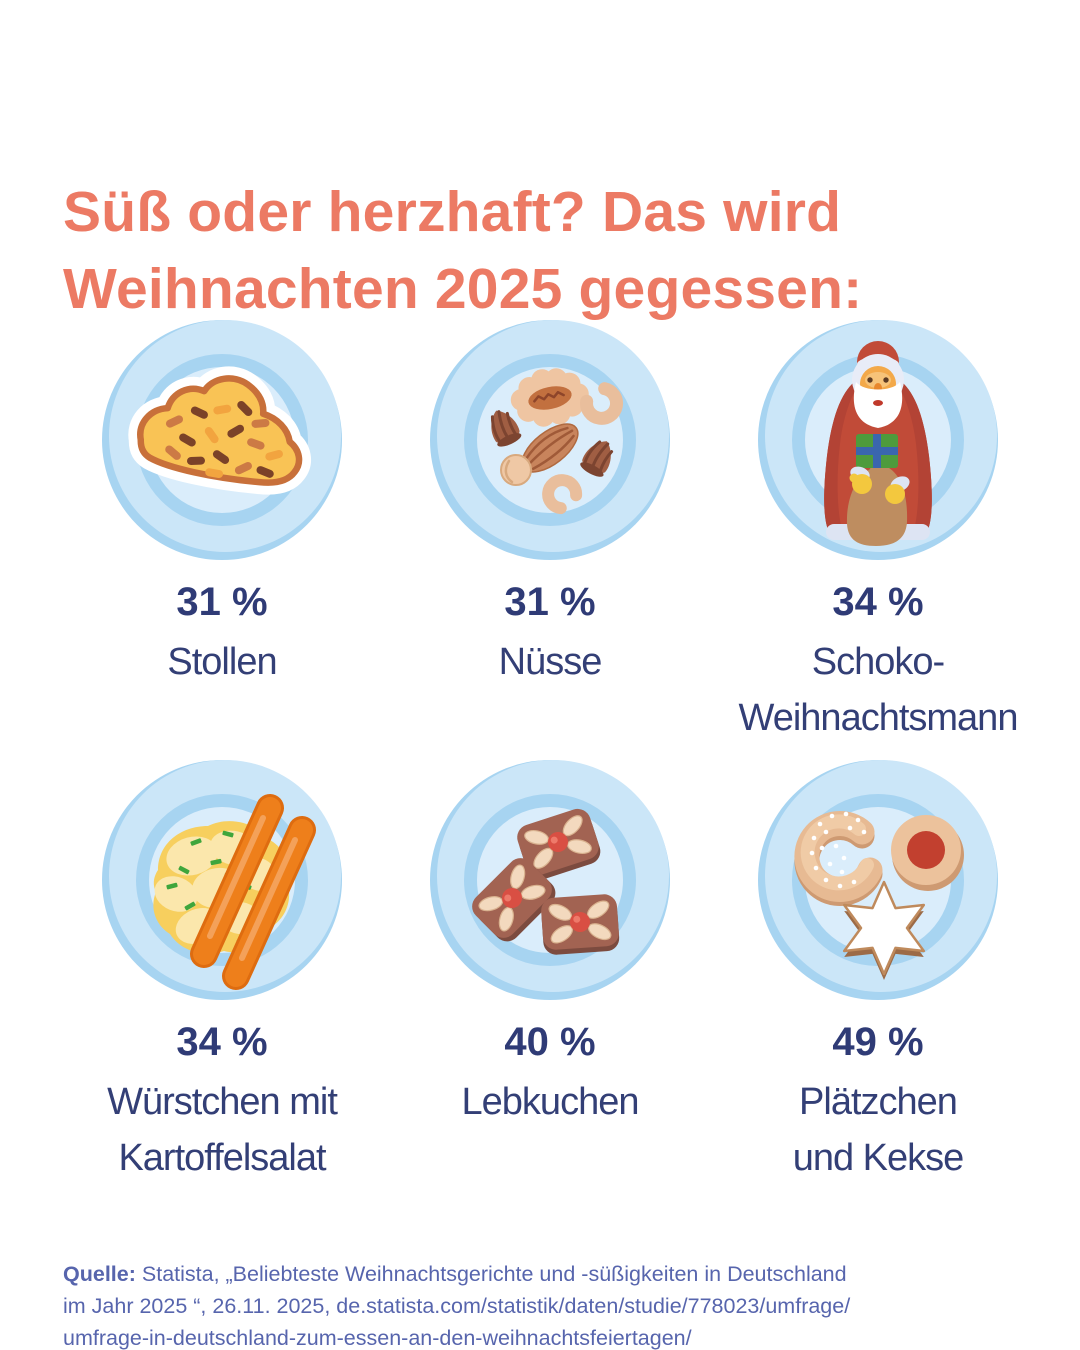 This screenshot has height=1350, width=1080. I want to click on nuts-plate-icon, so click(550, 440).